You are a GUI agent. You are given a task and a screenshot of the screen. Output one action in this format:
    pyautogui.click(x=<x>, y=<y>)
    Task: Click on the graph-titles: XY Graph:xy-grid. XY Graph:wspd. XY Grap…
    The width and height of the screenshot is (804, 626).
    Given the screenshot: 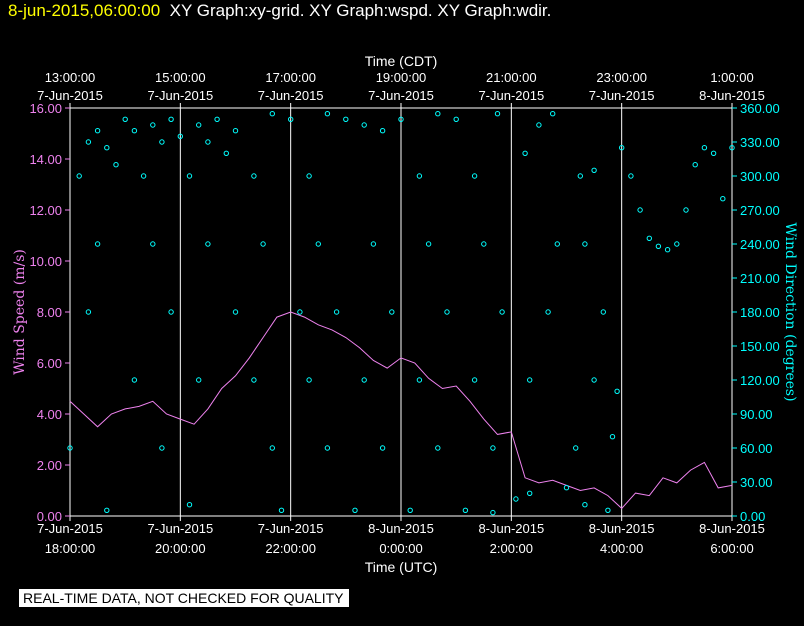 What is the action you would take?
    pyautogui.click(x=360, y=10)
    